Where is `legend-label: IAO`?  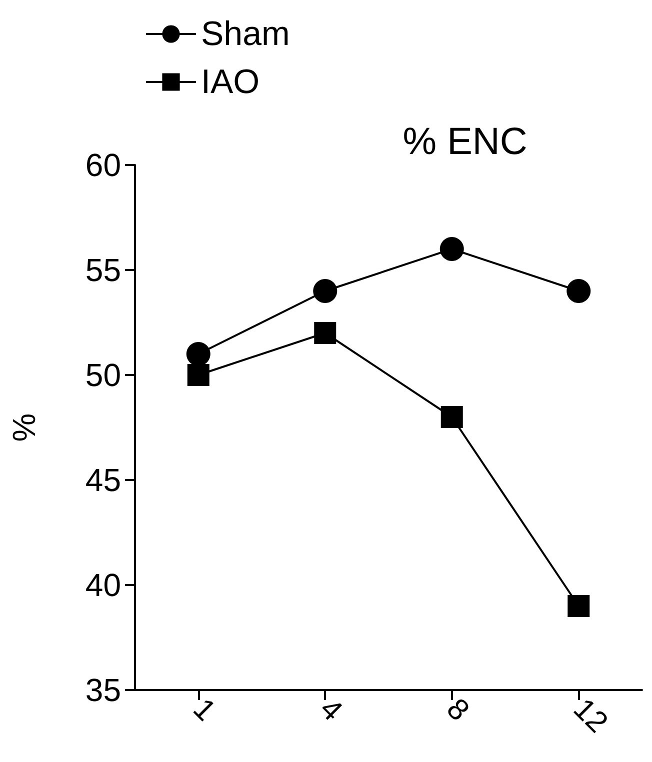
legend-label: IAO is located at coordinates (230, 82).